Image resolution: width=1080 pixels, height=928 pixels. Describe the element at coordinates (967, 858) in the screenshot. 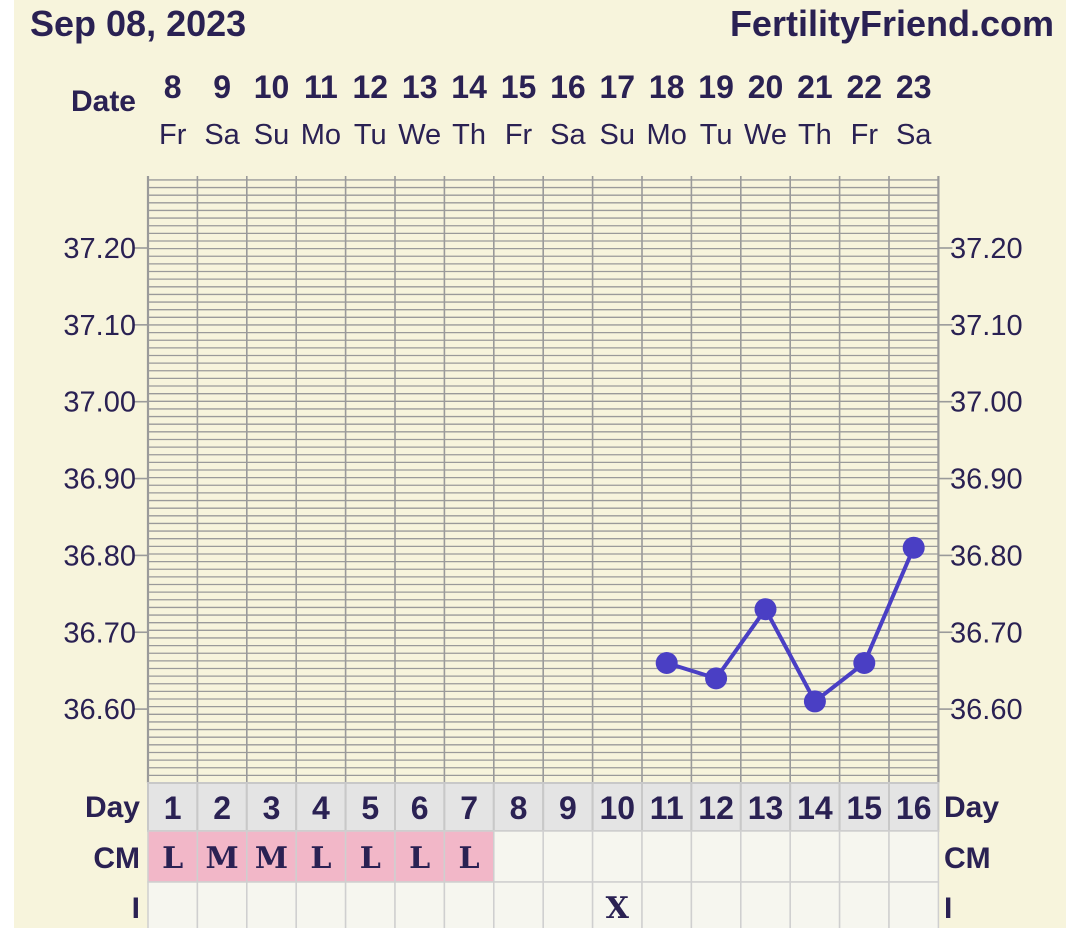

I see `cm-row-label-right: CM` at that location.